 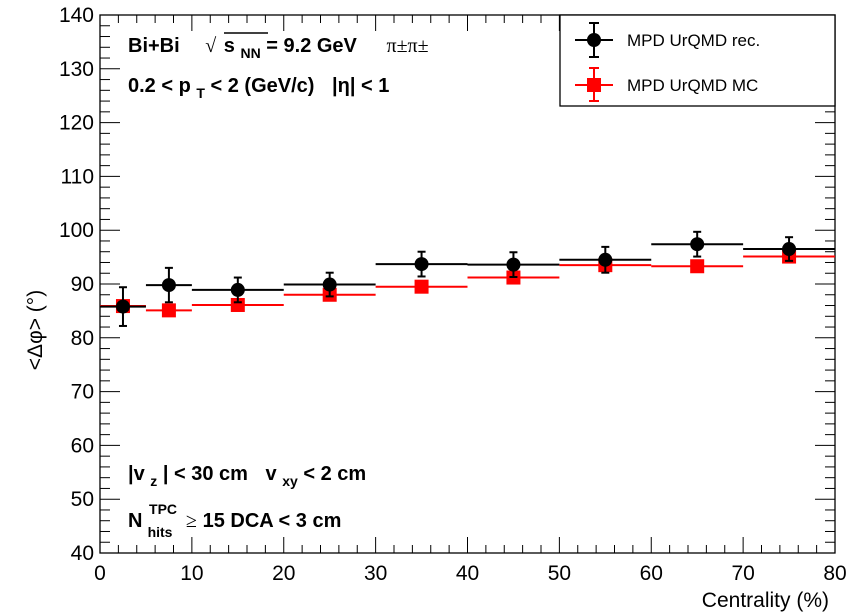 What do you see at coordinates (159, 86) in the screenshot?
I see `pt-cut: 0.2 < p` at bounding box center [159, 86].